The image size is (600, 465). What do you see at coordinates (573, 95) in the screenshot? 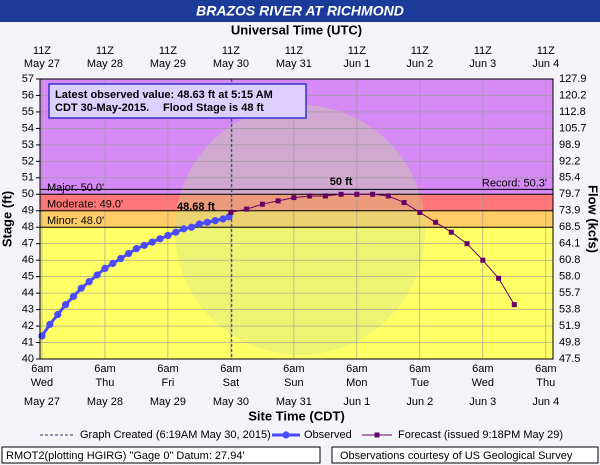
I see `y2-tick-label: 120.2` at bounding box center [573, 95].